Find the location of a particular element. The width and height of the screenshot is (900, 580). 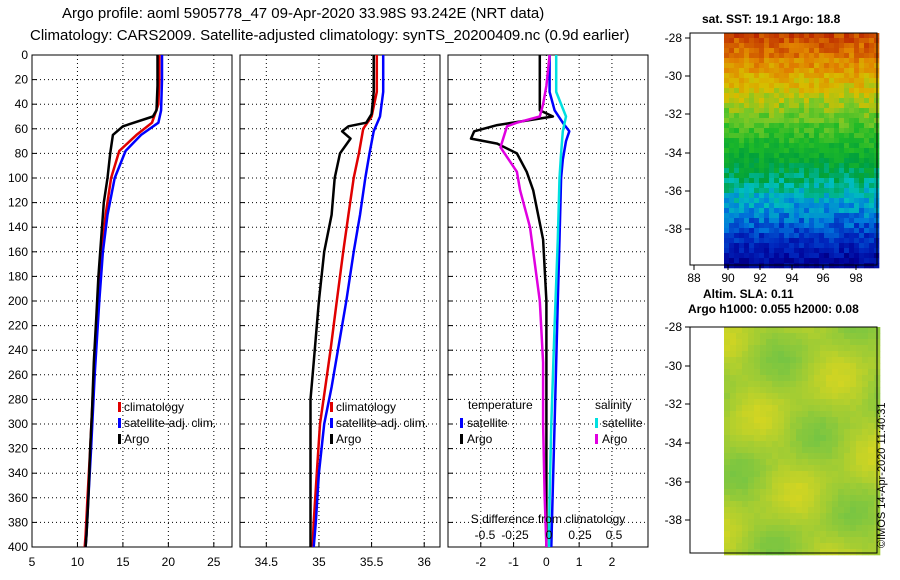

salinity_profile-legend-label: climatology is located at coordinates (366, 407).